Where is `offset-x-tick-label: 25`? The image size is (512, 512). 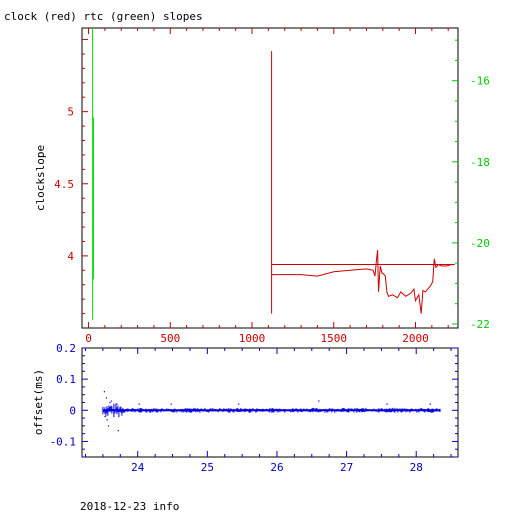
offset-x-tick-label: 25 is located at coordinates (207, 467).